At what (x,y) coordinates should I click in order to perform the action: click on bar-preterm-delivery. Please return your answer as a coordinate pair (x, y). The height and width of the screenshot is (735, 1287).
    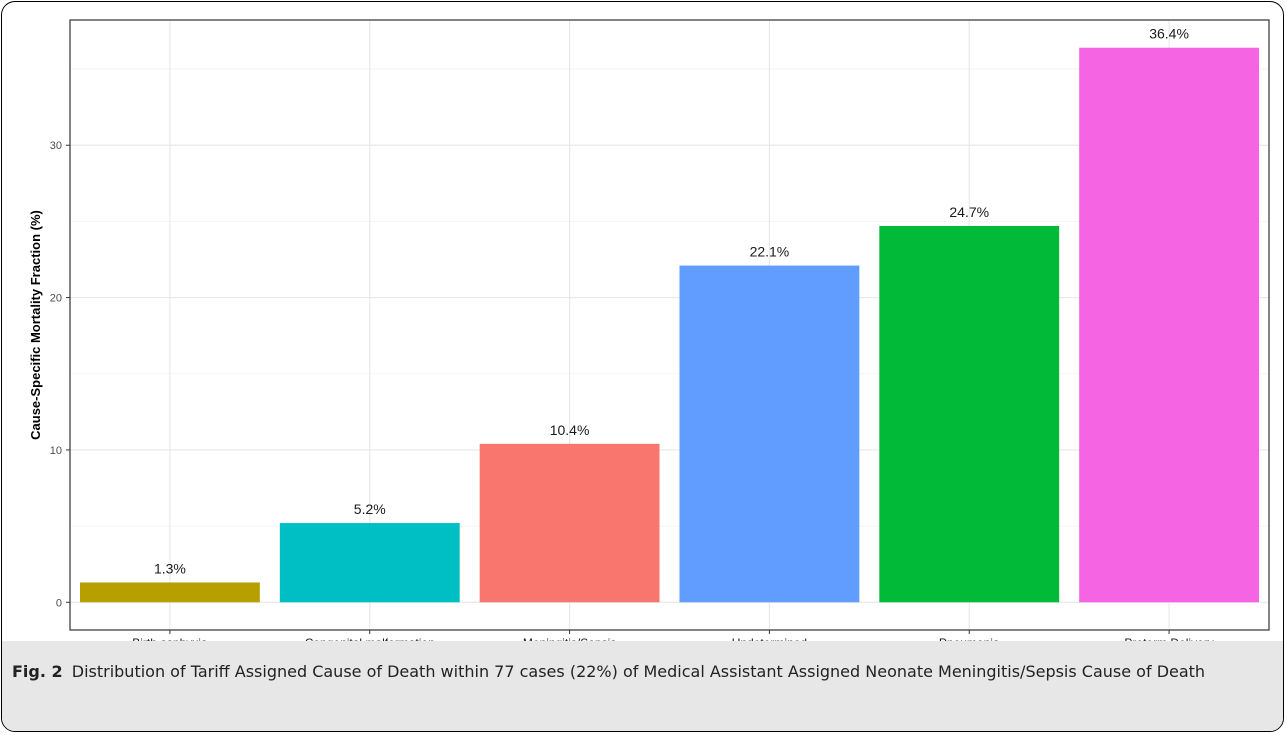
    Looking at the image, I should click on (1169, 325).